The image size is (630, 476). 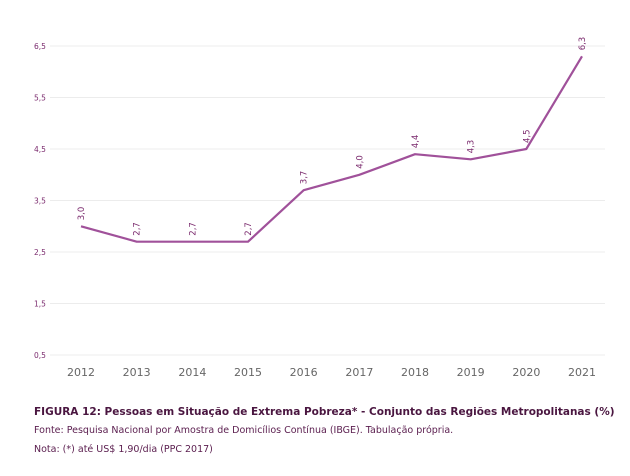 What do you see at coordinates (305, 178) in the screenshot?
I see `data-label: 3,7` at bounding box center [305, 178].